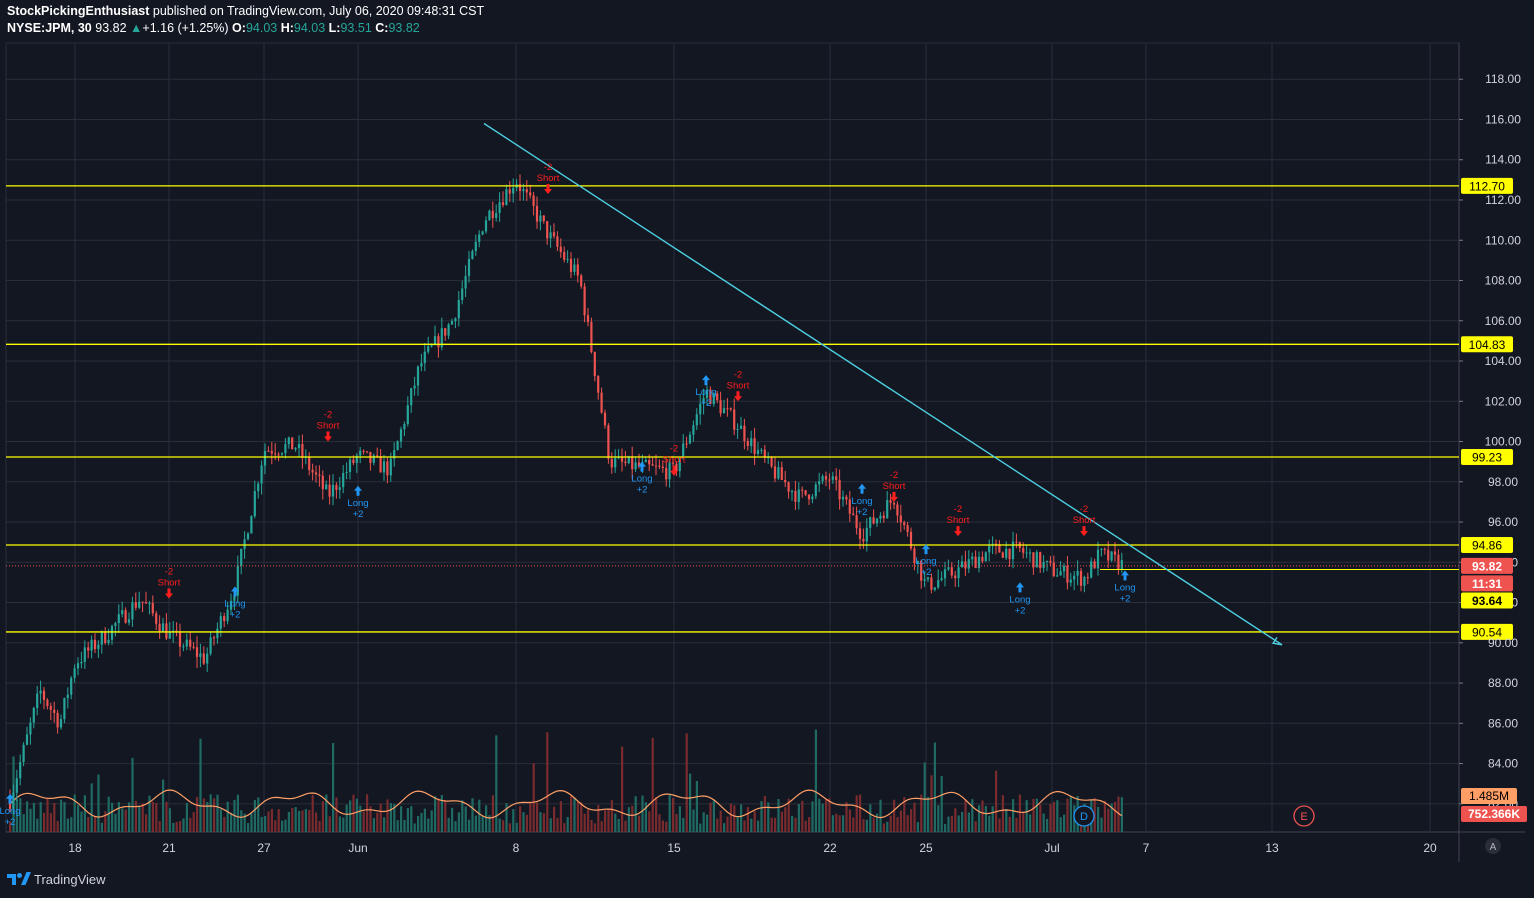 This screenshot has width=1534, height=898. Describe the element at coordinates (926, 549) in the screenshot. I see `long-arrow-icon` at that location.